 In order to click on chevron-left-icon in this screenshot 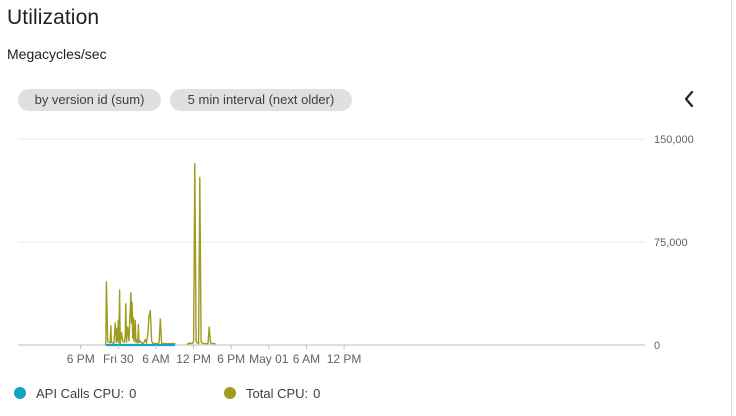, I will do `click(689, 99)`.